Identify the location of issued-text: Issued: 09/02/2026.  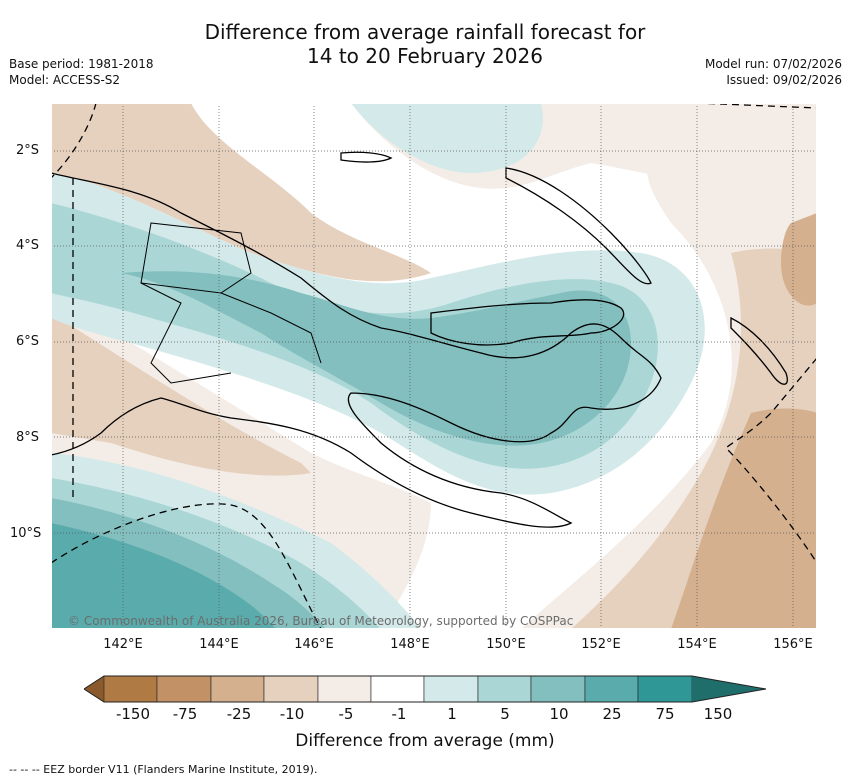
(784, 80).